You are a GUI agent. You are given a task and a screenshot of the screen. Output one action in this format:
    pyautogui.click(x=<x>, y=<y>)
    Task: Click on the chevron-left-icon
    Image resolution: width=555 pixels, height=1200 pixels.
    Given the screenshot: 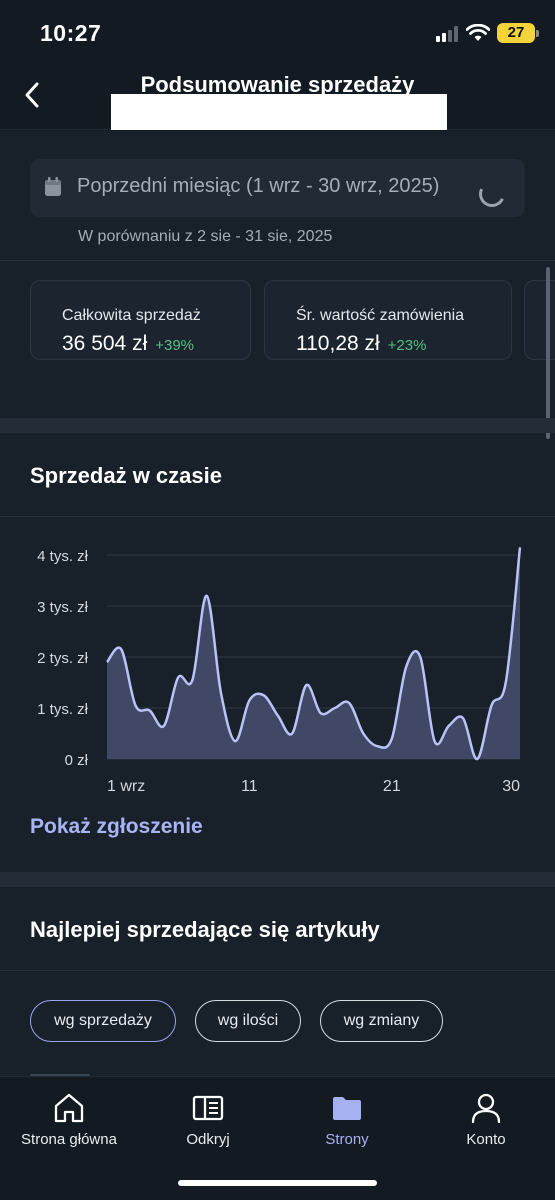 What is the action you would take?
    pyautogui.click(x=32, y=95)
    